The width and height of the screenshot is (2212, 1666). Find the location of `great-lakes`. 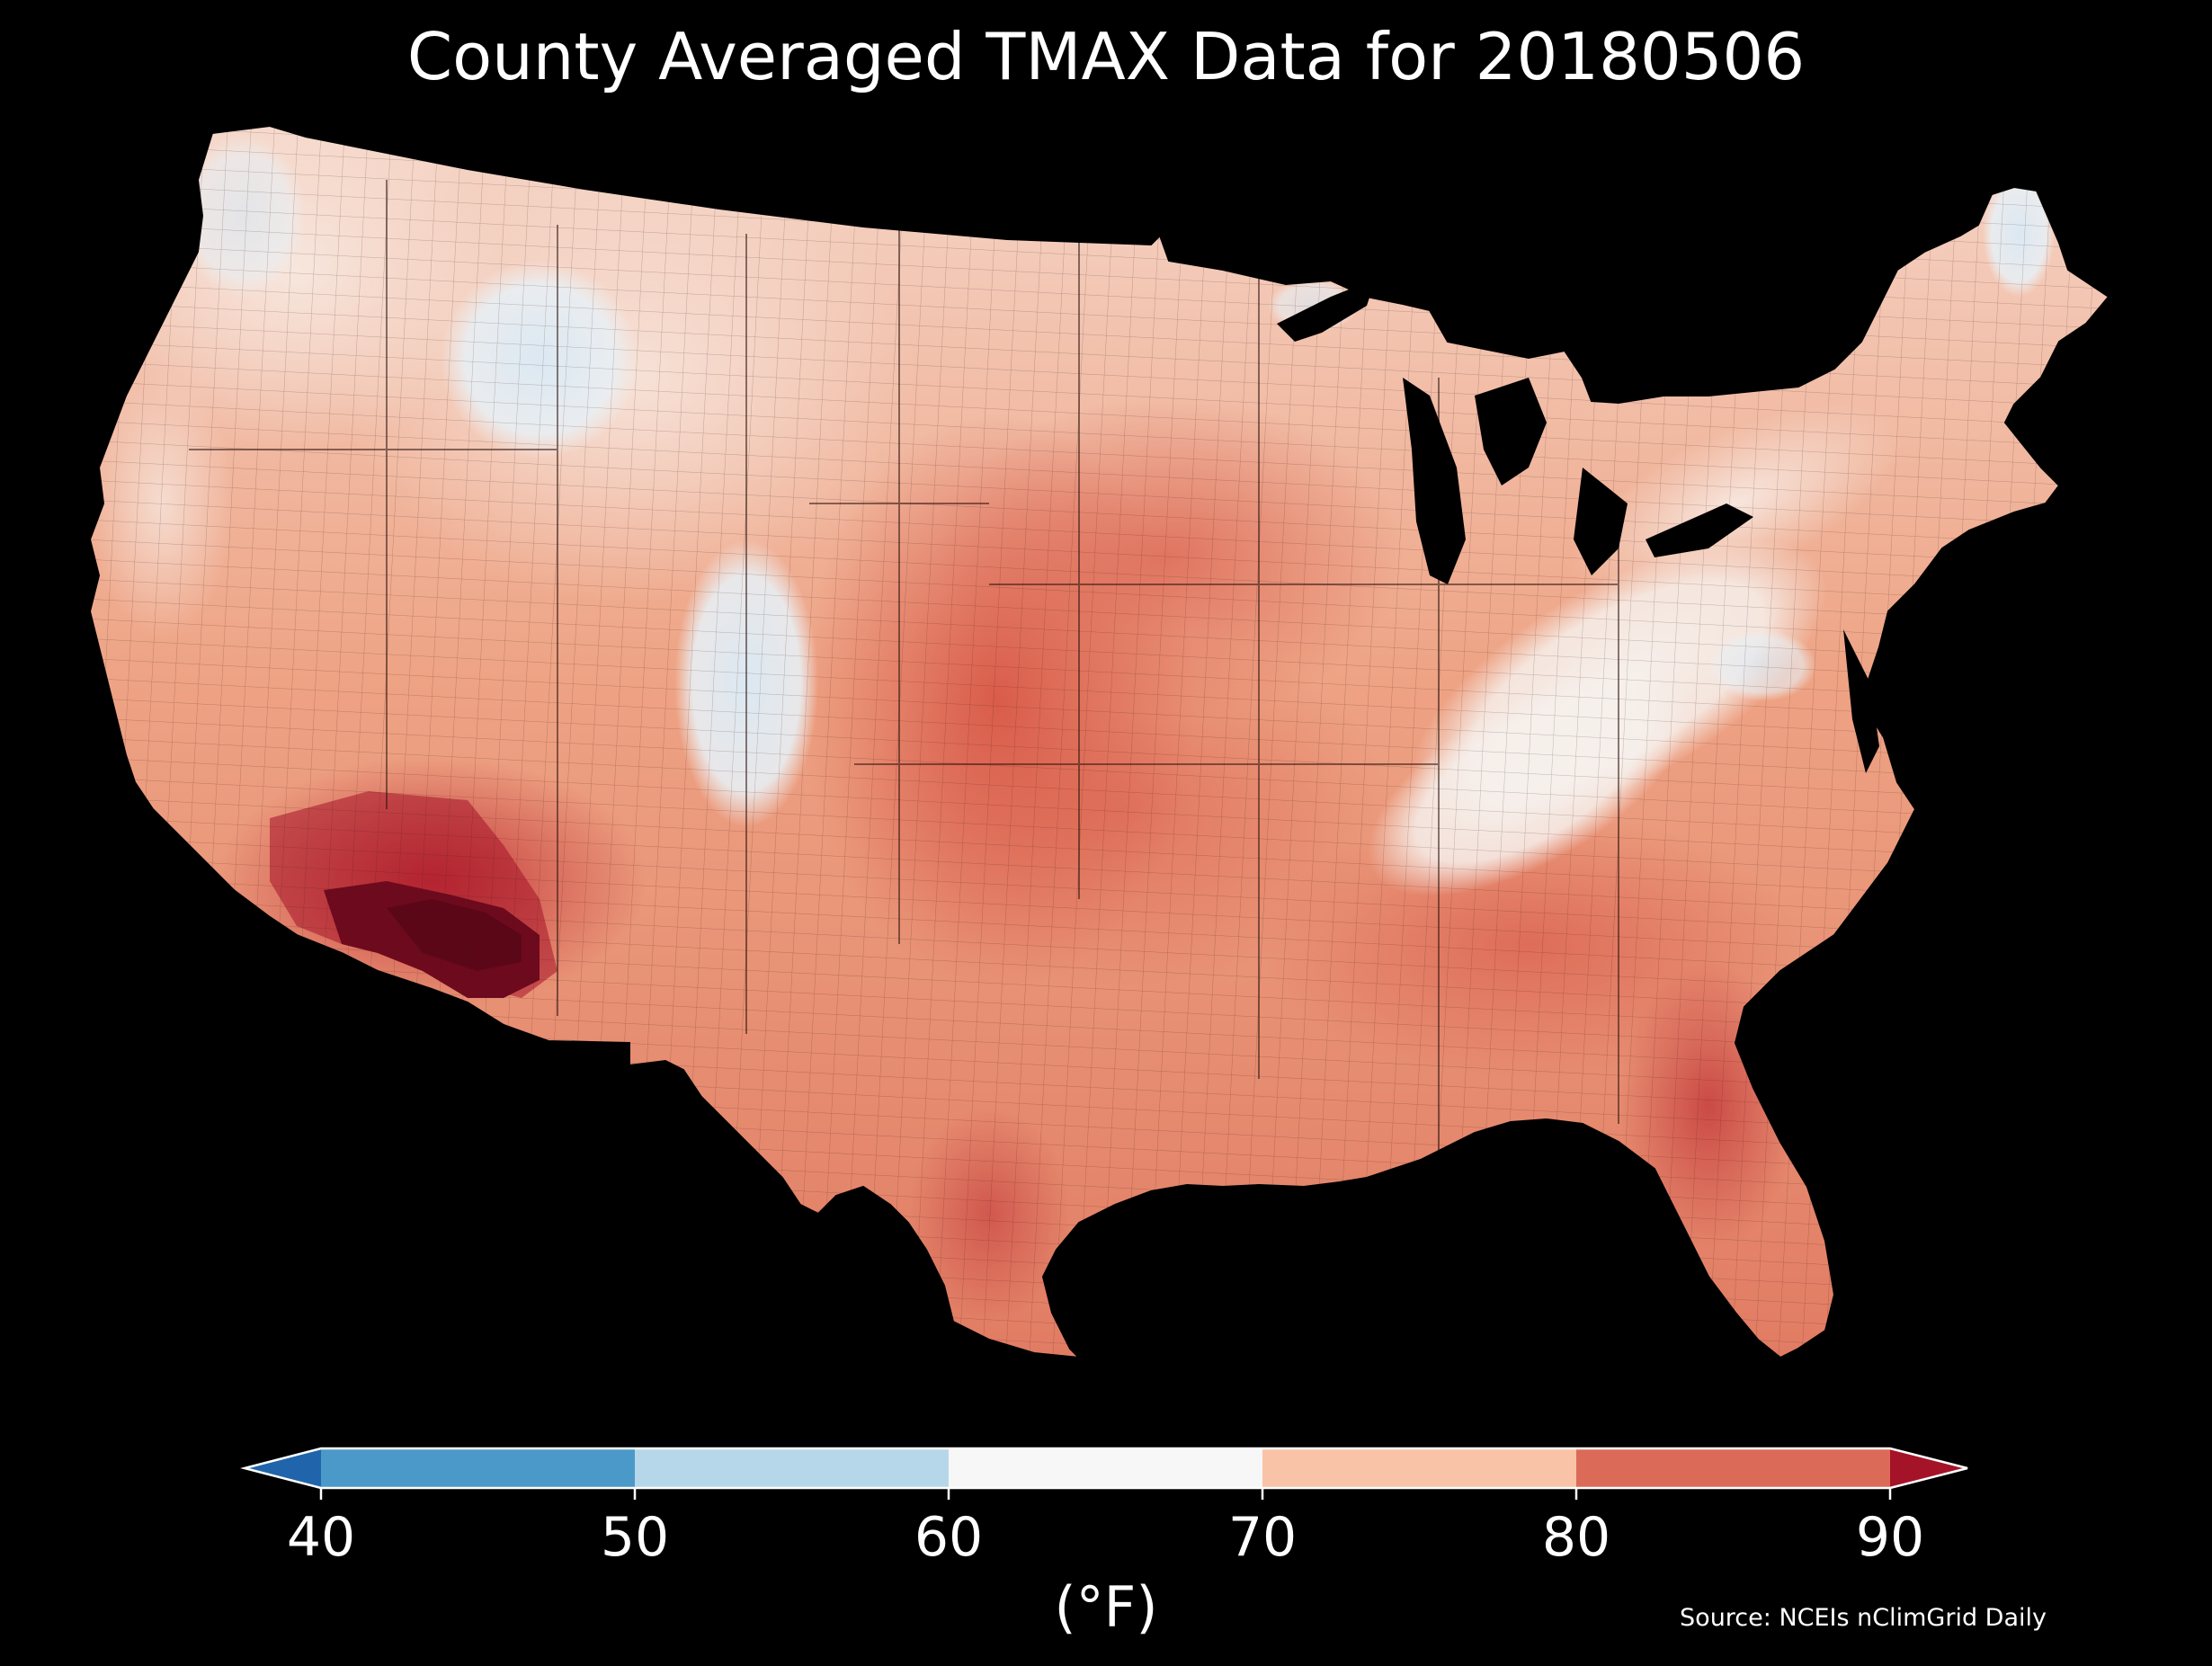

great-lakes is located at coordinates (1578, 526).